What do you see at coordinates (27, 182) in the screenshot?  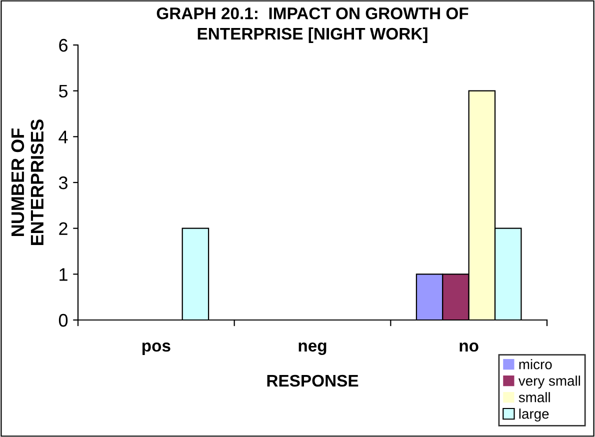 I see `y-axis-title: NUMBER OF ENTERPRISES` at bounding box center [27, 182].